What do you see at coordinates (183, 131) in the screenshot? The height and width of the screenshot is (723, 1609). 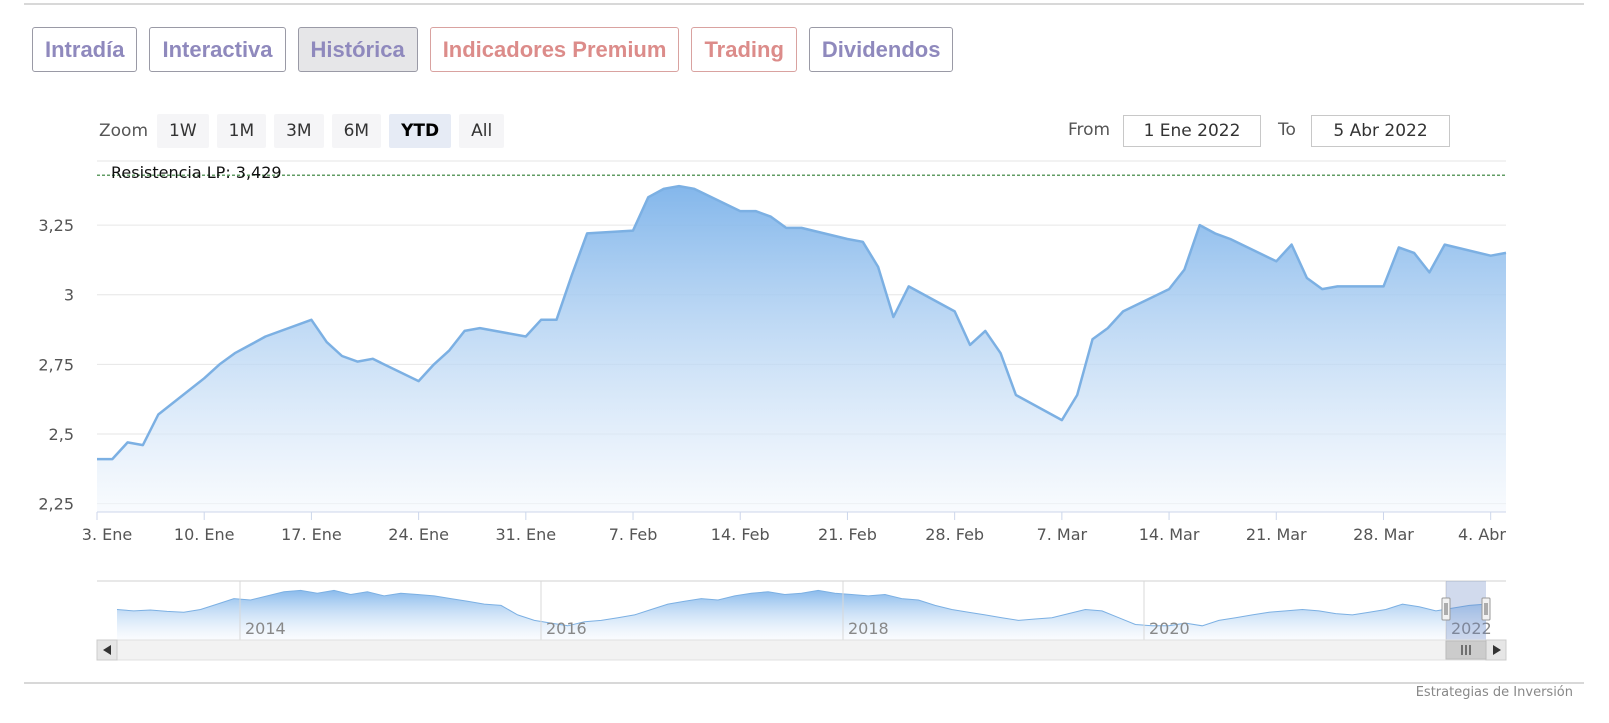 I see `zoom-1w-button: 1W` at bounding box center [183, 131].